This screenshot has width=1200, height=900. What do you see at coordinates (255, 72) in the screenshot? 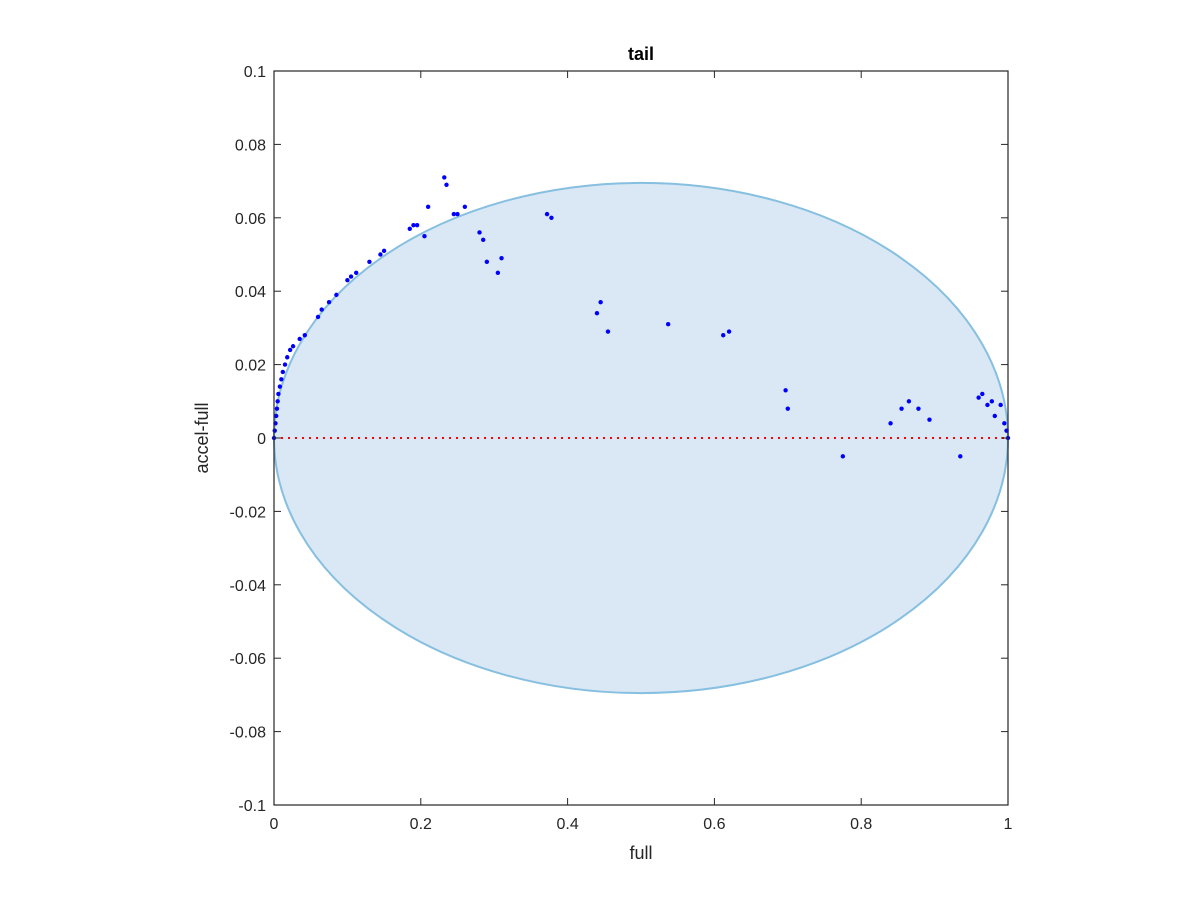
I see `y-tick-label: 0.1` at bounding box center [255, 72].